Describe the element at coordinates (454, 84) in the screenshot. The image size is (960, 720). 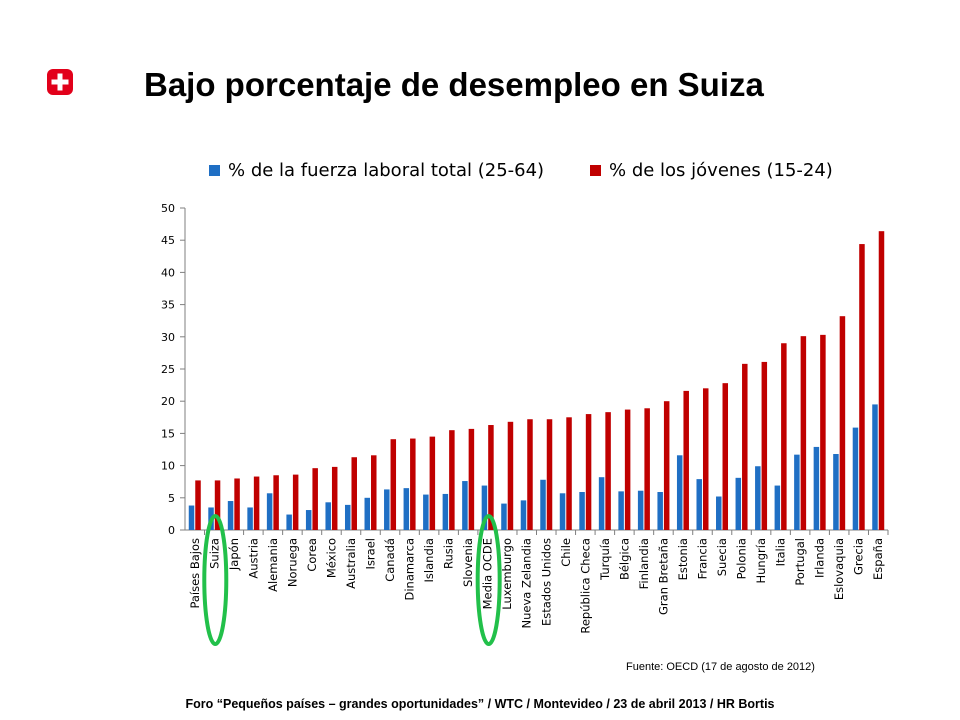
I see `slide-title: Bajo porcentaje de desempleo en Suiza` at that location.